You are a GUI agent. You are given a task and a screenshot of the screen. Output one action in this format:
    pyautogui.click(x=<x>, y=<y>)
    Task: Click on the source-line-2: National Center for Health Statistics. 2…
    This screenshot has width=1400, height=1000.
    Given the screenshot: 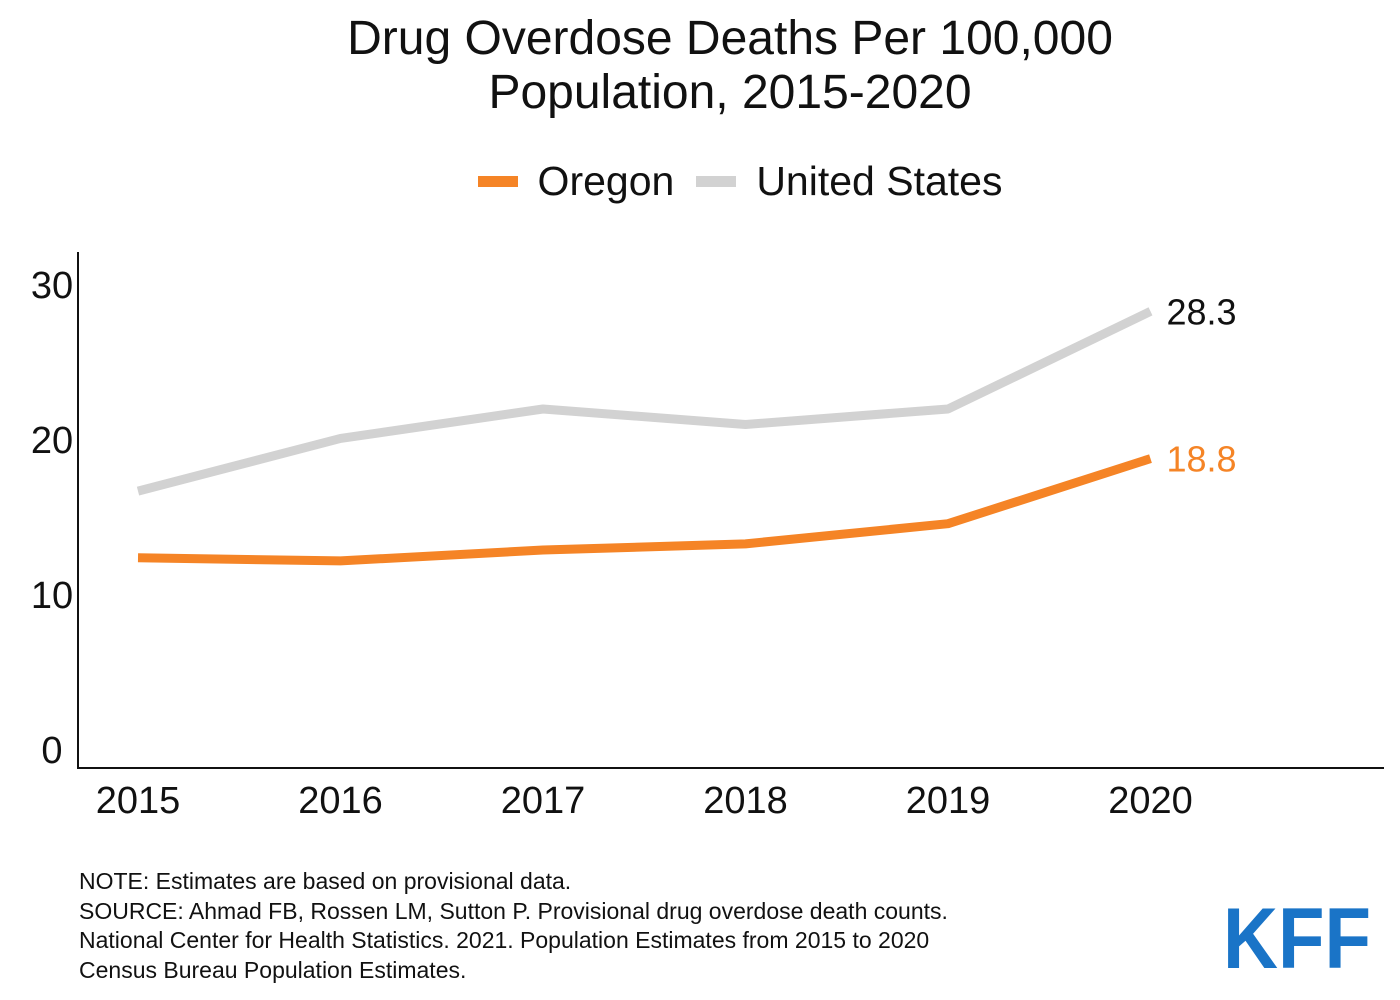 What is the action you would take?
    pyautogui.click(x=504, y=940)
    